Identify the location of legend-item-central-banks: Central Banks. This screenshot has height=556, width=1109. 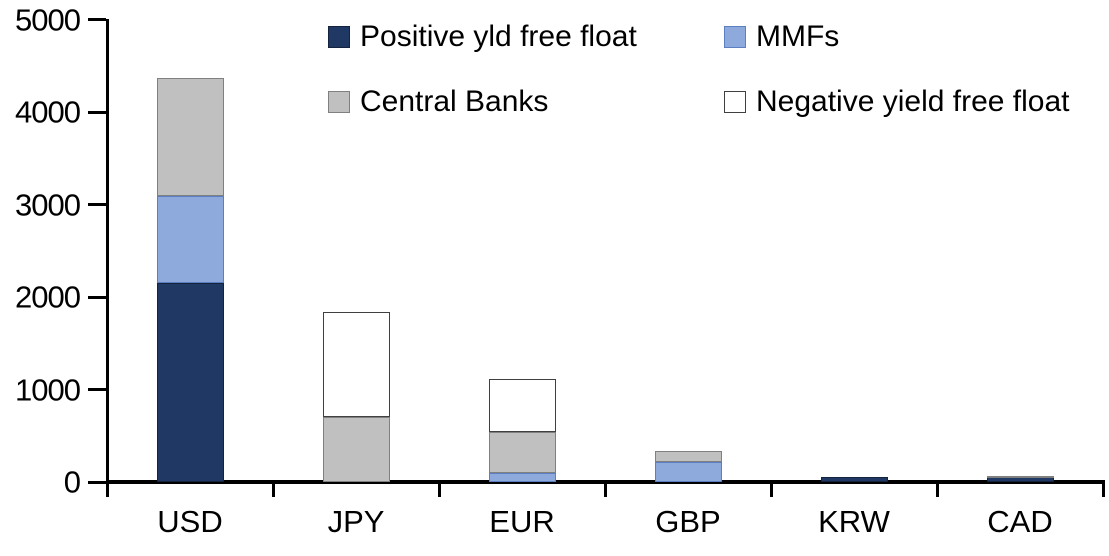
(438, 101).